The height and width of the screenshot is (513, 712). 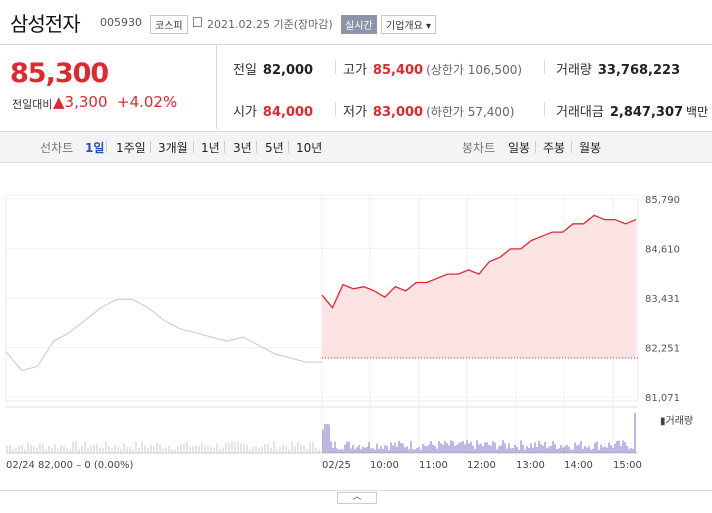 What do you see at coordinates (530, 465) in the screenshot?
I see `x-tick-label: 13:00` at bounding box center [530, 465].